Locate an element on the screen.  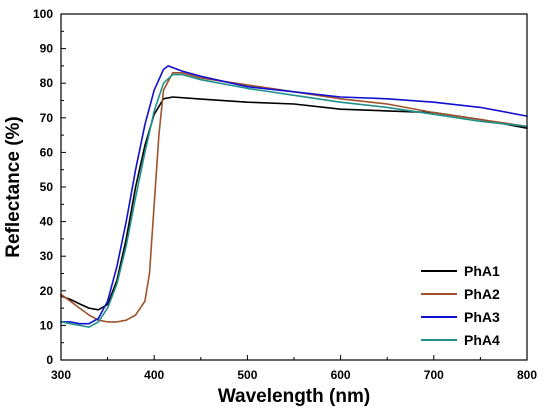
legend-label-pha2: PhA2 is located at coordinates (482, 294).